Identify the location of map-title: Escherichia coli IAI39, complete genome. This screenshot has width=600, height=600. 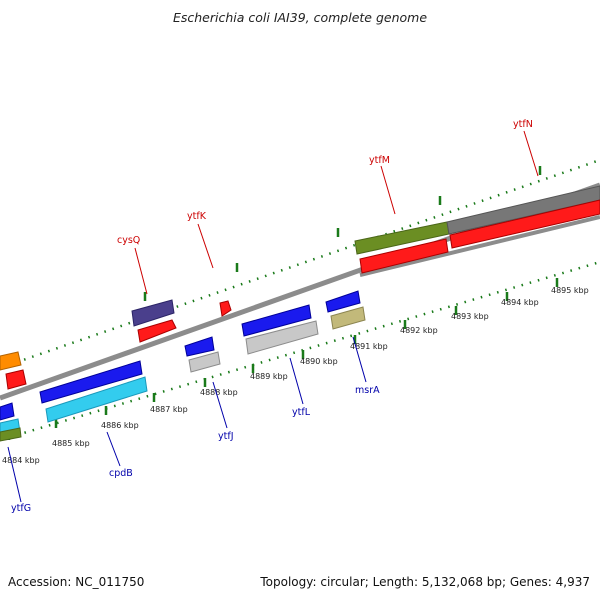
(300, 17).